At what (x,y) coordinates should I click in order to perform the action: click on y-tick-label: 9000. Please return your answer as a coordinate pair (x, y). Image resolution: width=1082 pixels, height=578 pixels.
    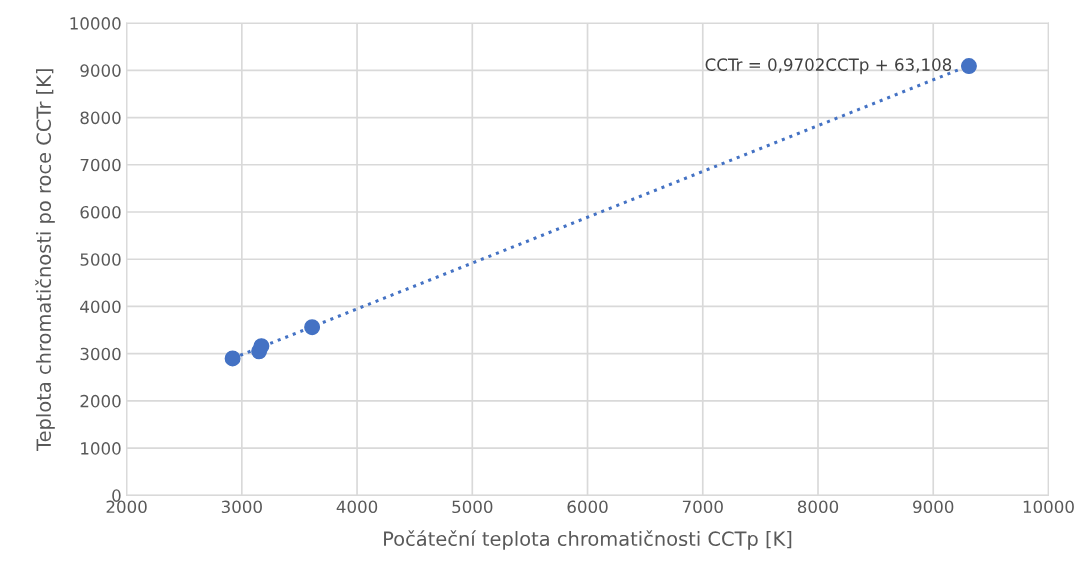
    Looking at the image, I should click on (100, 70).